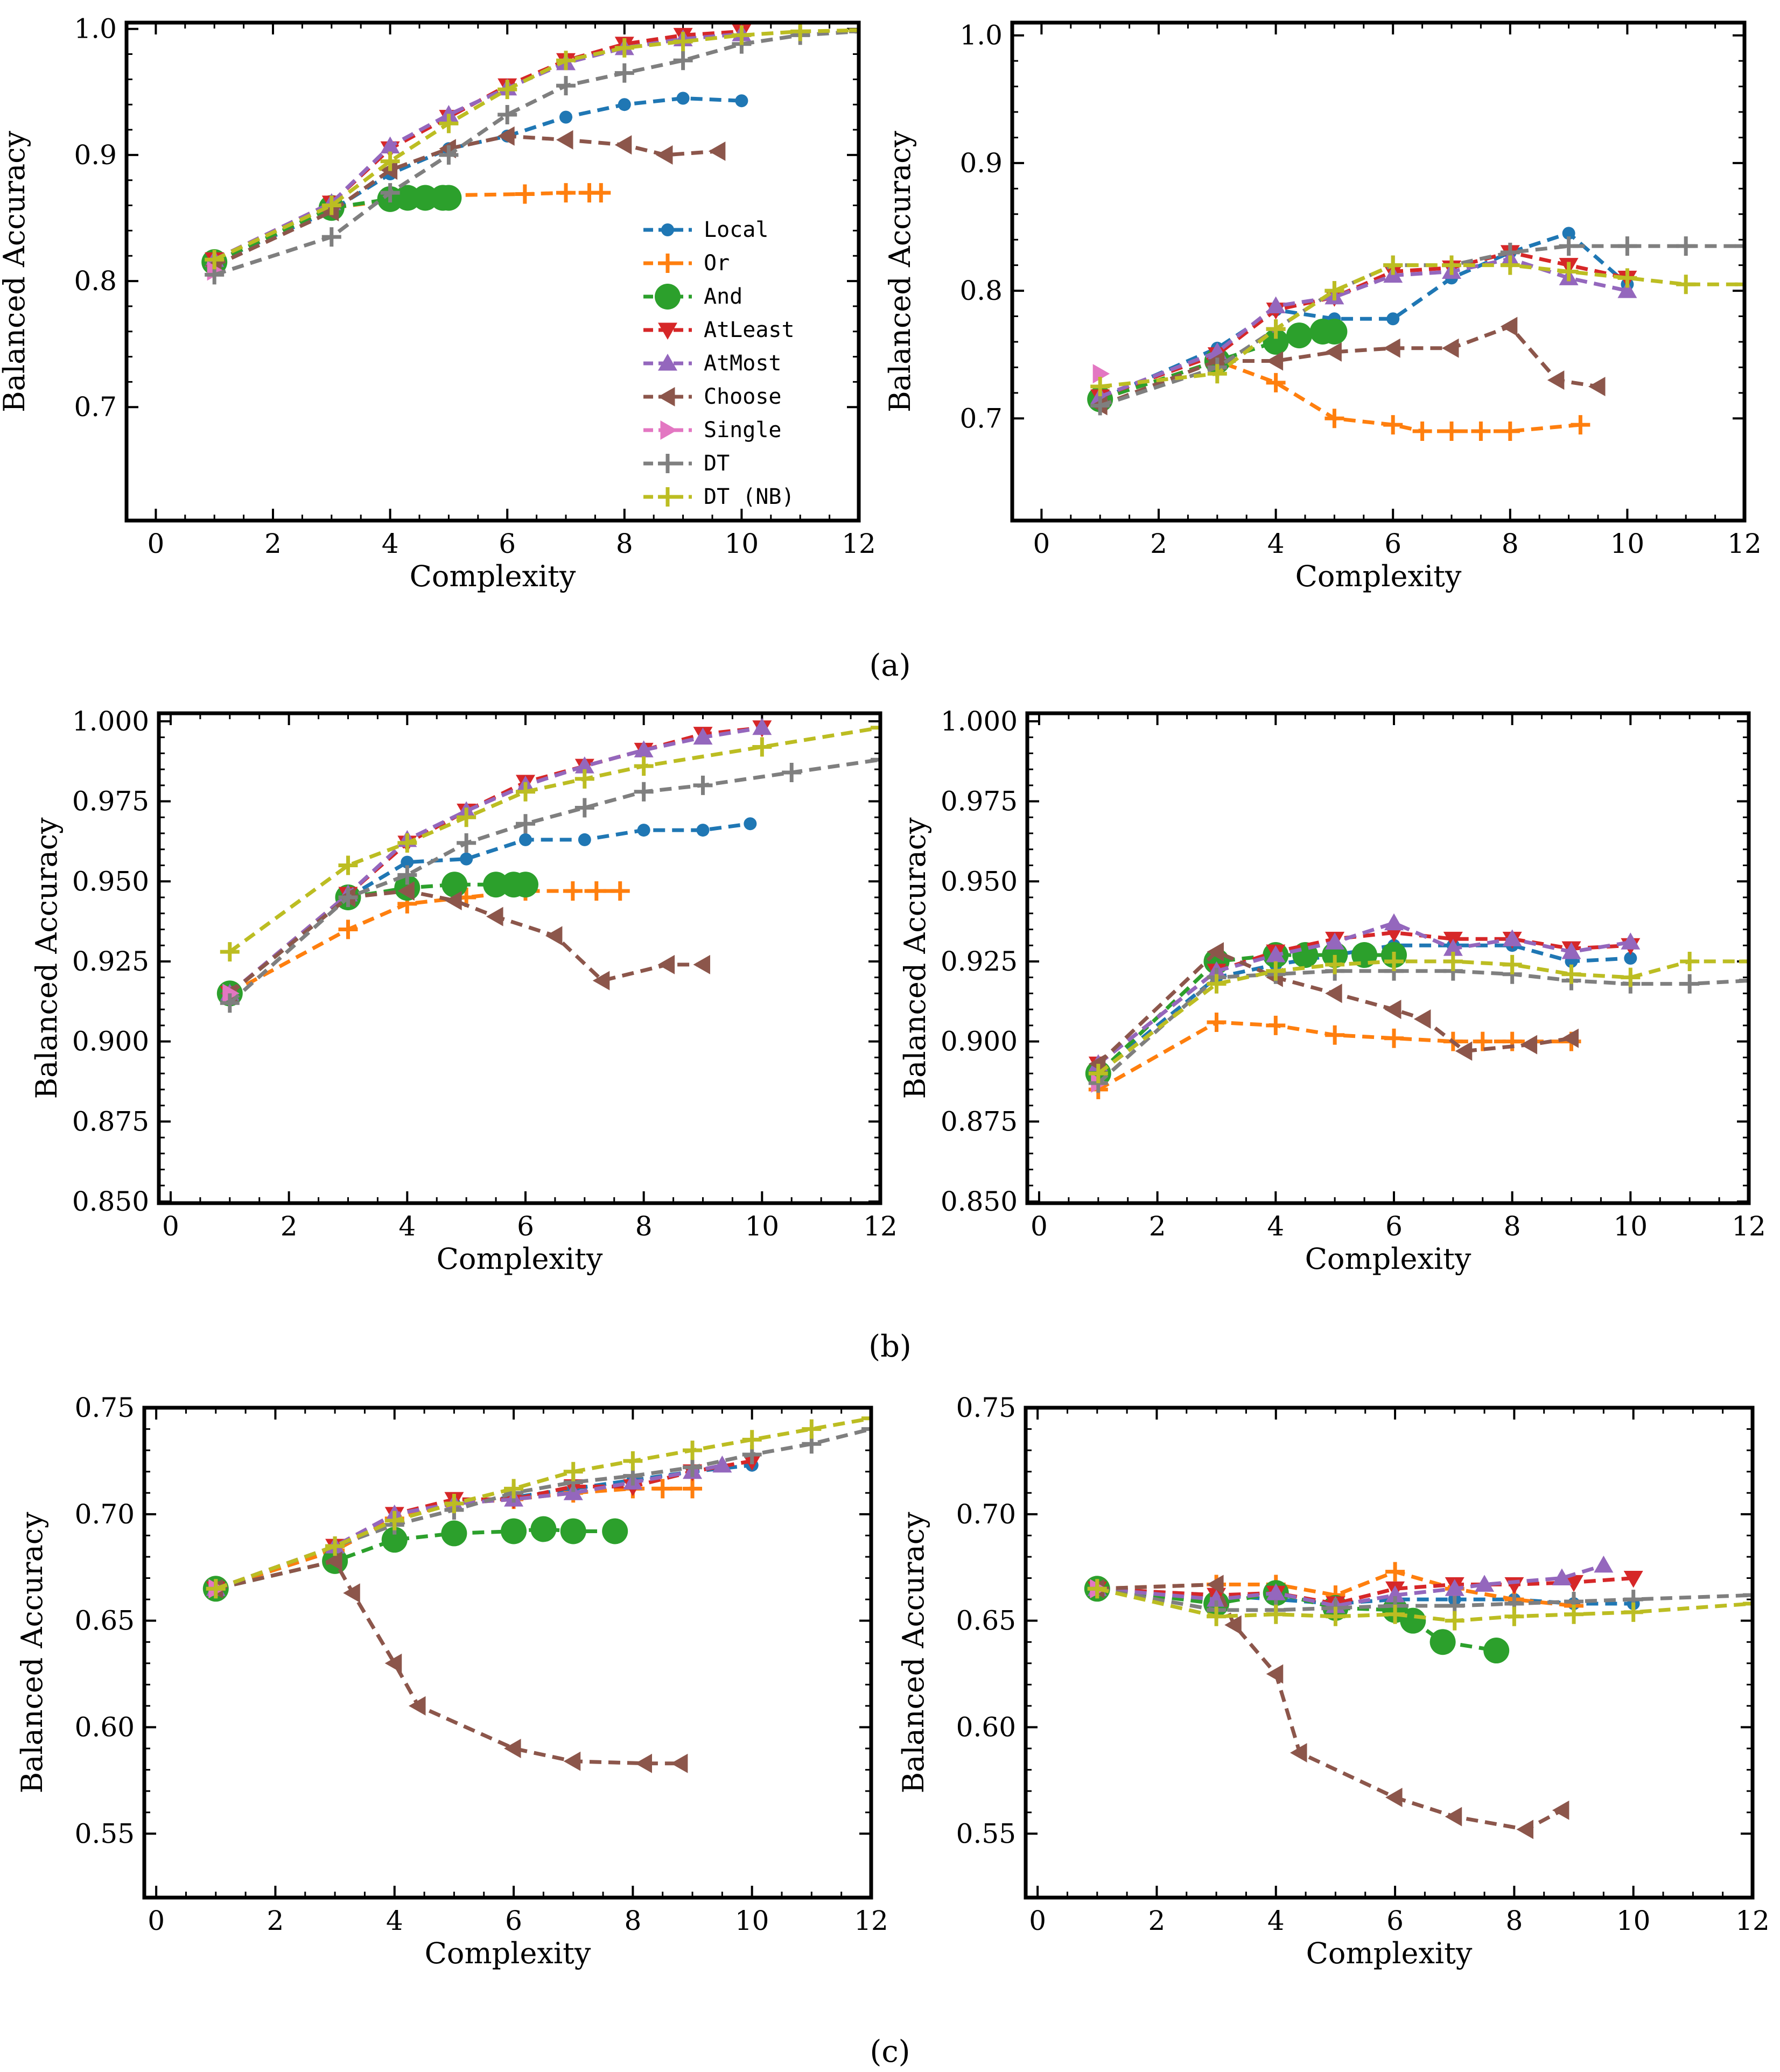  I want to click on series-line-atmost, so click(1364, 993).